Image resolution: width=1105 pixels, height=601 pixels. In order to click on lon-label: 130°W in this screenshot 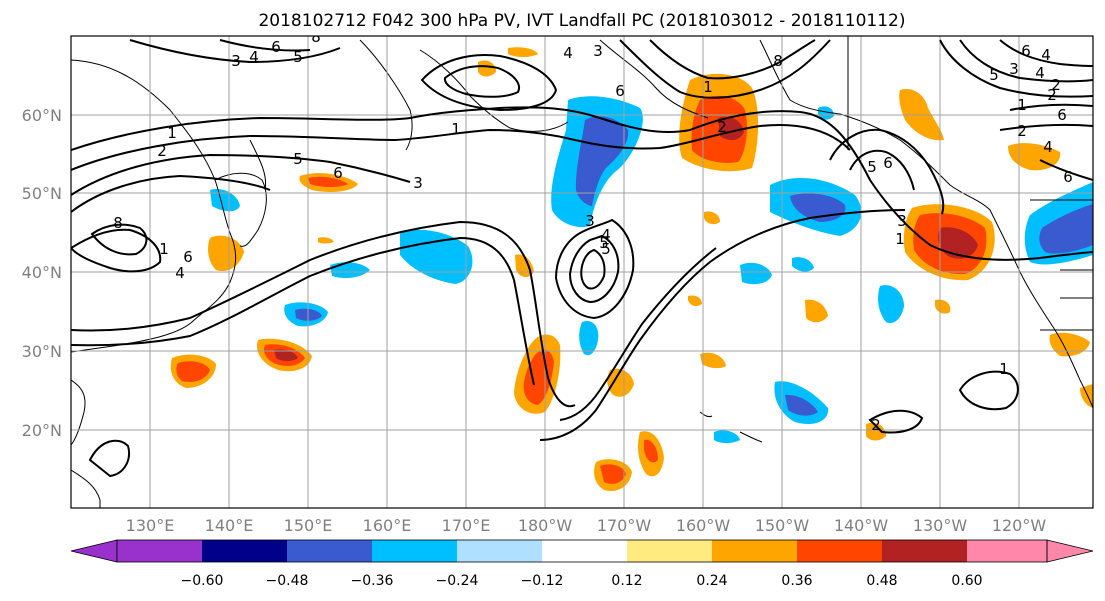, I will do `click(940, 525)`.